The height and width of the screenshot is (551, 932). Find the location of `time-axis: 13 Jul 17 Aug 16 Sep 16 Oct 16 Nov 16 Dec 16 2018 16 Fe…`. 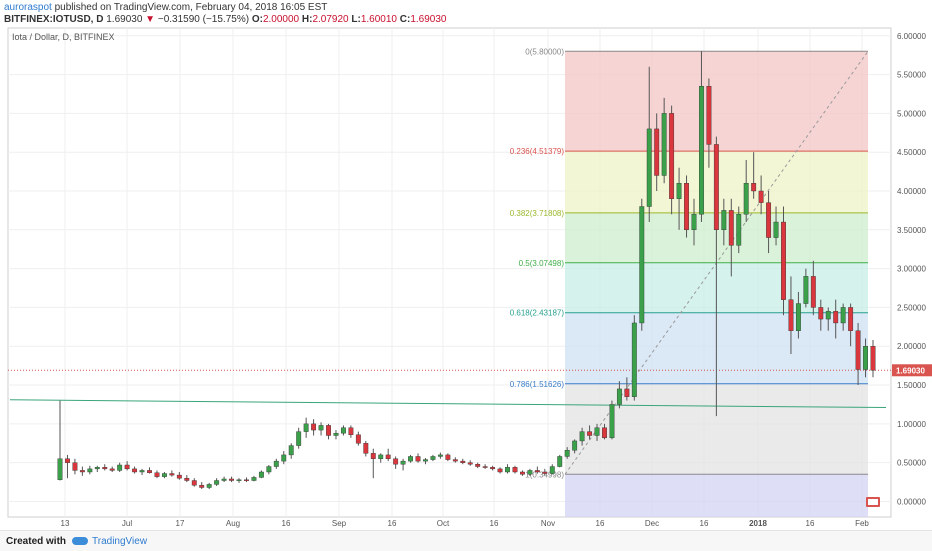

time-axis: 13 Jul 17 Aug 16 Sep 16 Oct 16 Nov 16 Dec 16 2018 16 Fe… is located at coordinates (465, 523).